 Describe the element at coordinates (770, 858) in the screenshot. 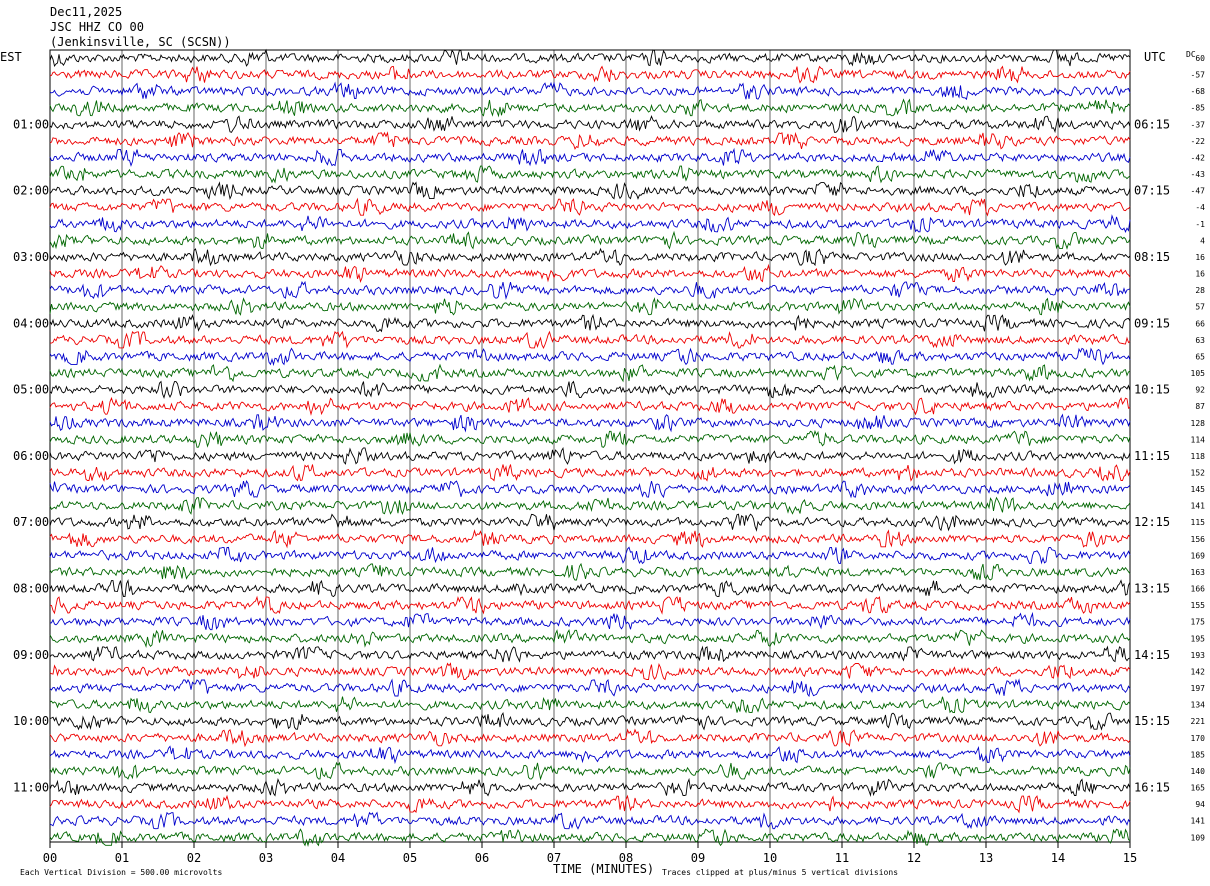

I see `x-tick-label: 10` at that location.